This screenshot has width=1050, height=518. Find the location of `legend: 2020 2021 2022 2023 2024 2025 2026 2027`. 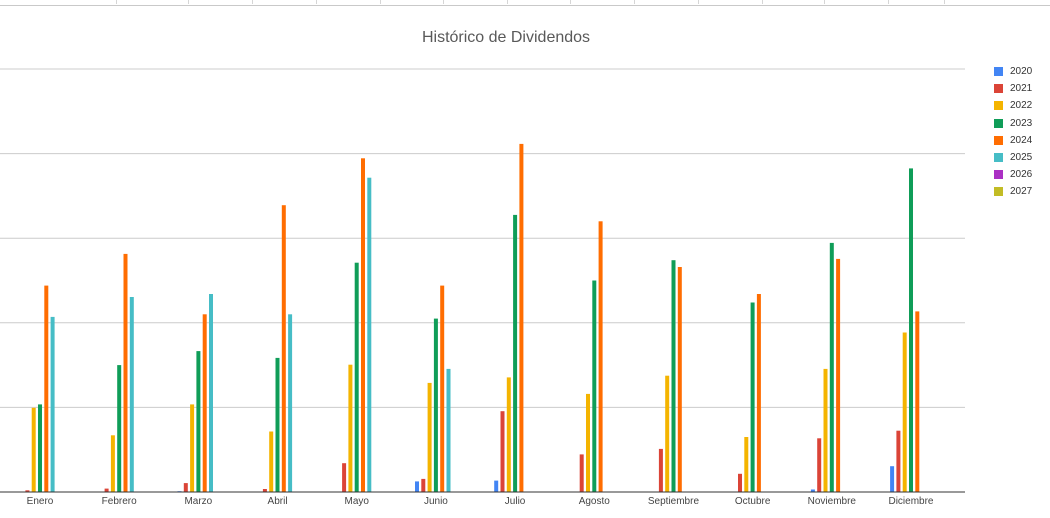

legend: 2020 2021 2022 2023 2024 2025 2026 2027 is located at coordinates (1013, 132).